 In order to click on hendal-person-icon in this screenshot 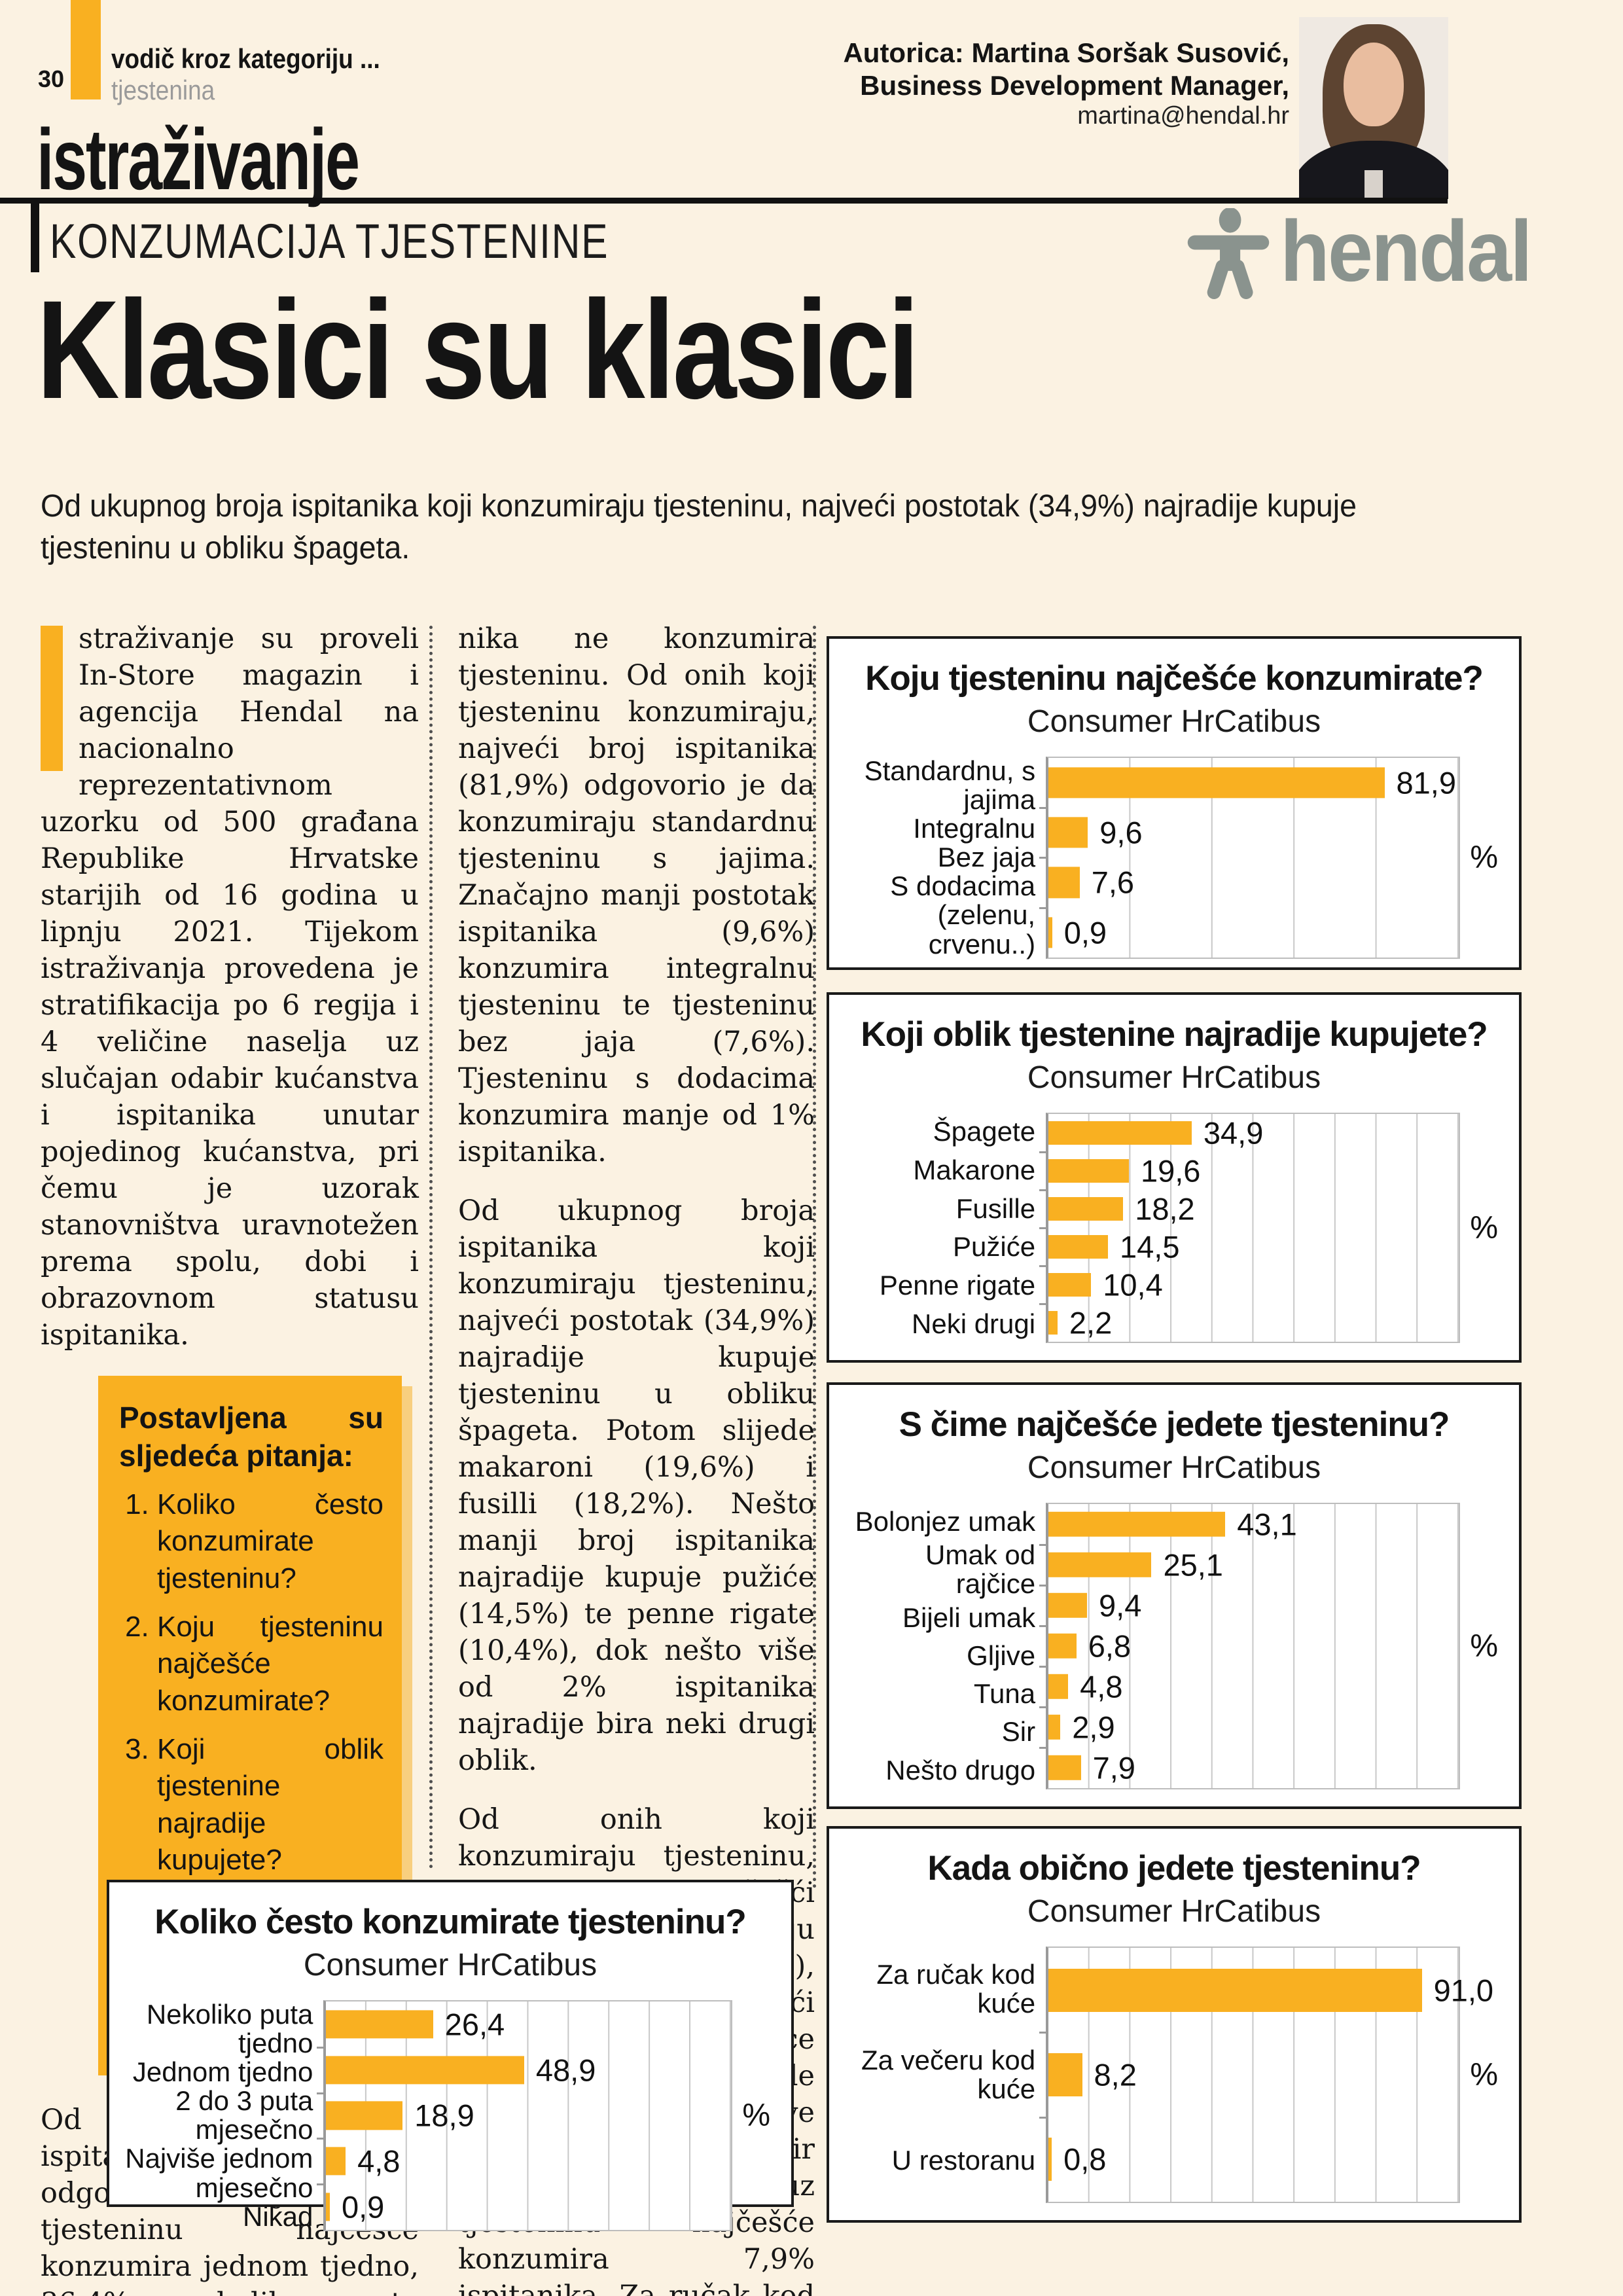, I will do `click(1228, 255)`.